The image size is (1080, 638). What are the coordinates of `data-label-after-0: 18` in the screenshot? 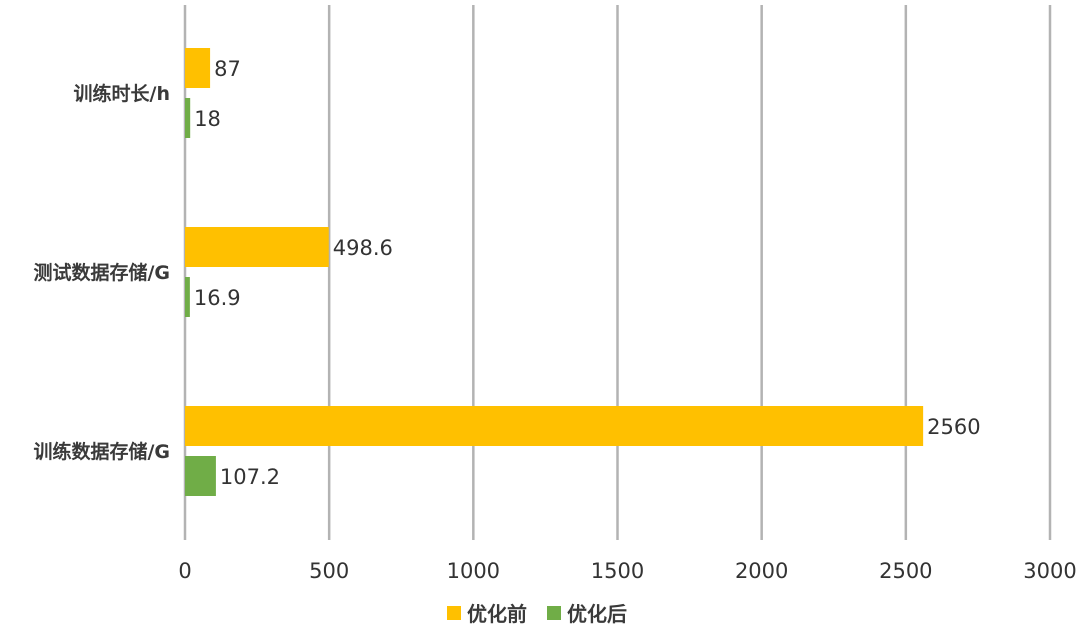 It's located at (207, 119).